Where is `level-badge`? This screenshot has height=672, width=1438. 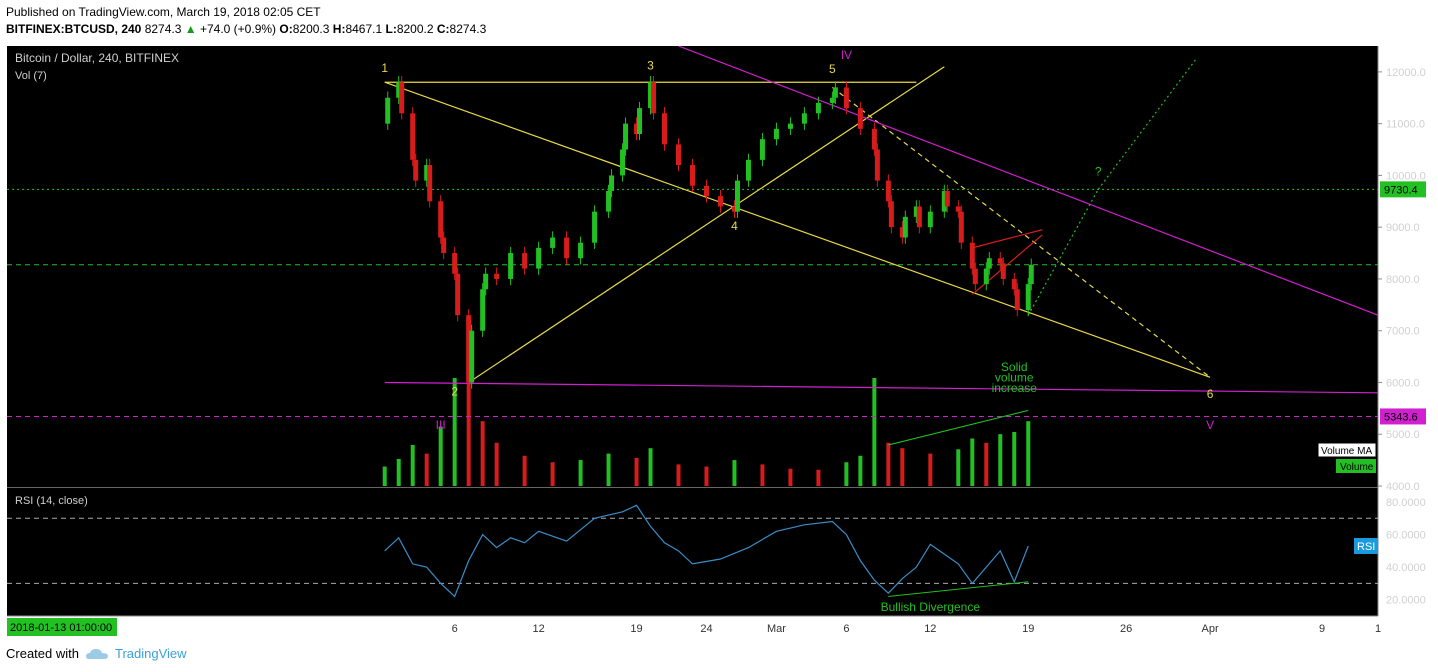 level-badge is located at coordinates (1403, 189).